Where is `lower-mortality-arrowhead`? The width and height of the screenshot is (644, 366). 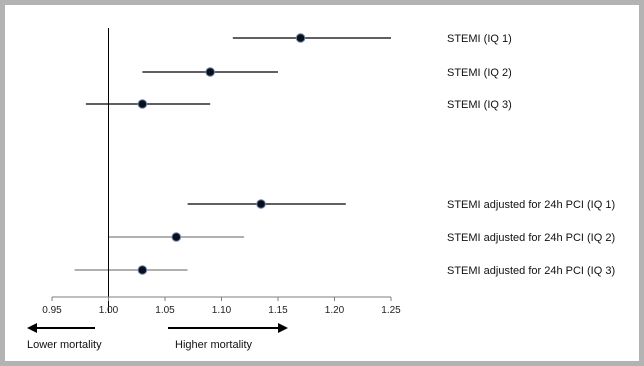
lower-mortality-arrowhead is located at coordinates (32, 328).